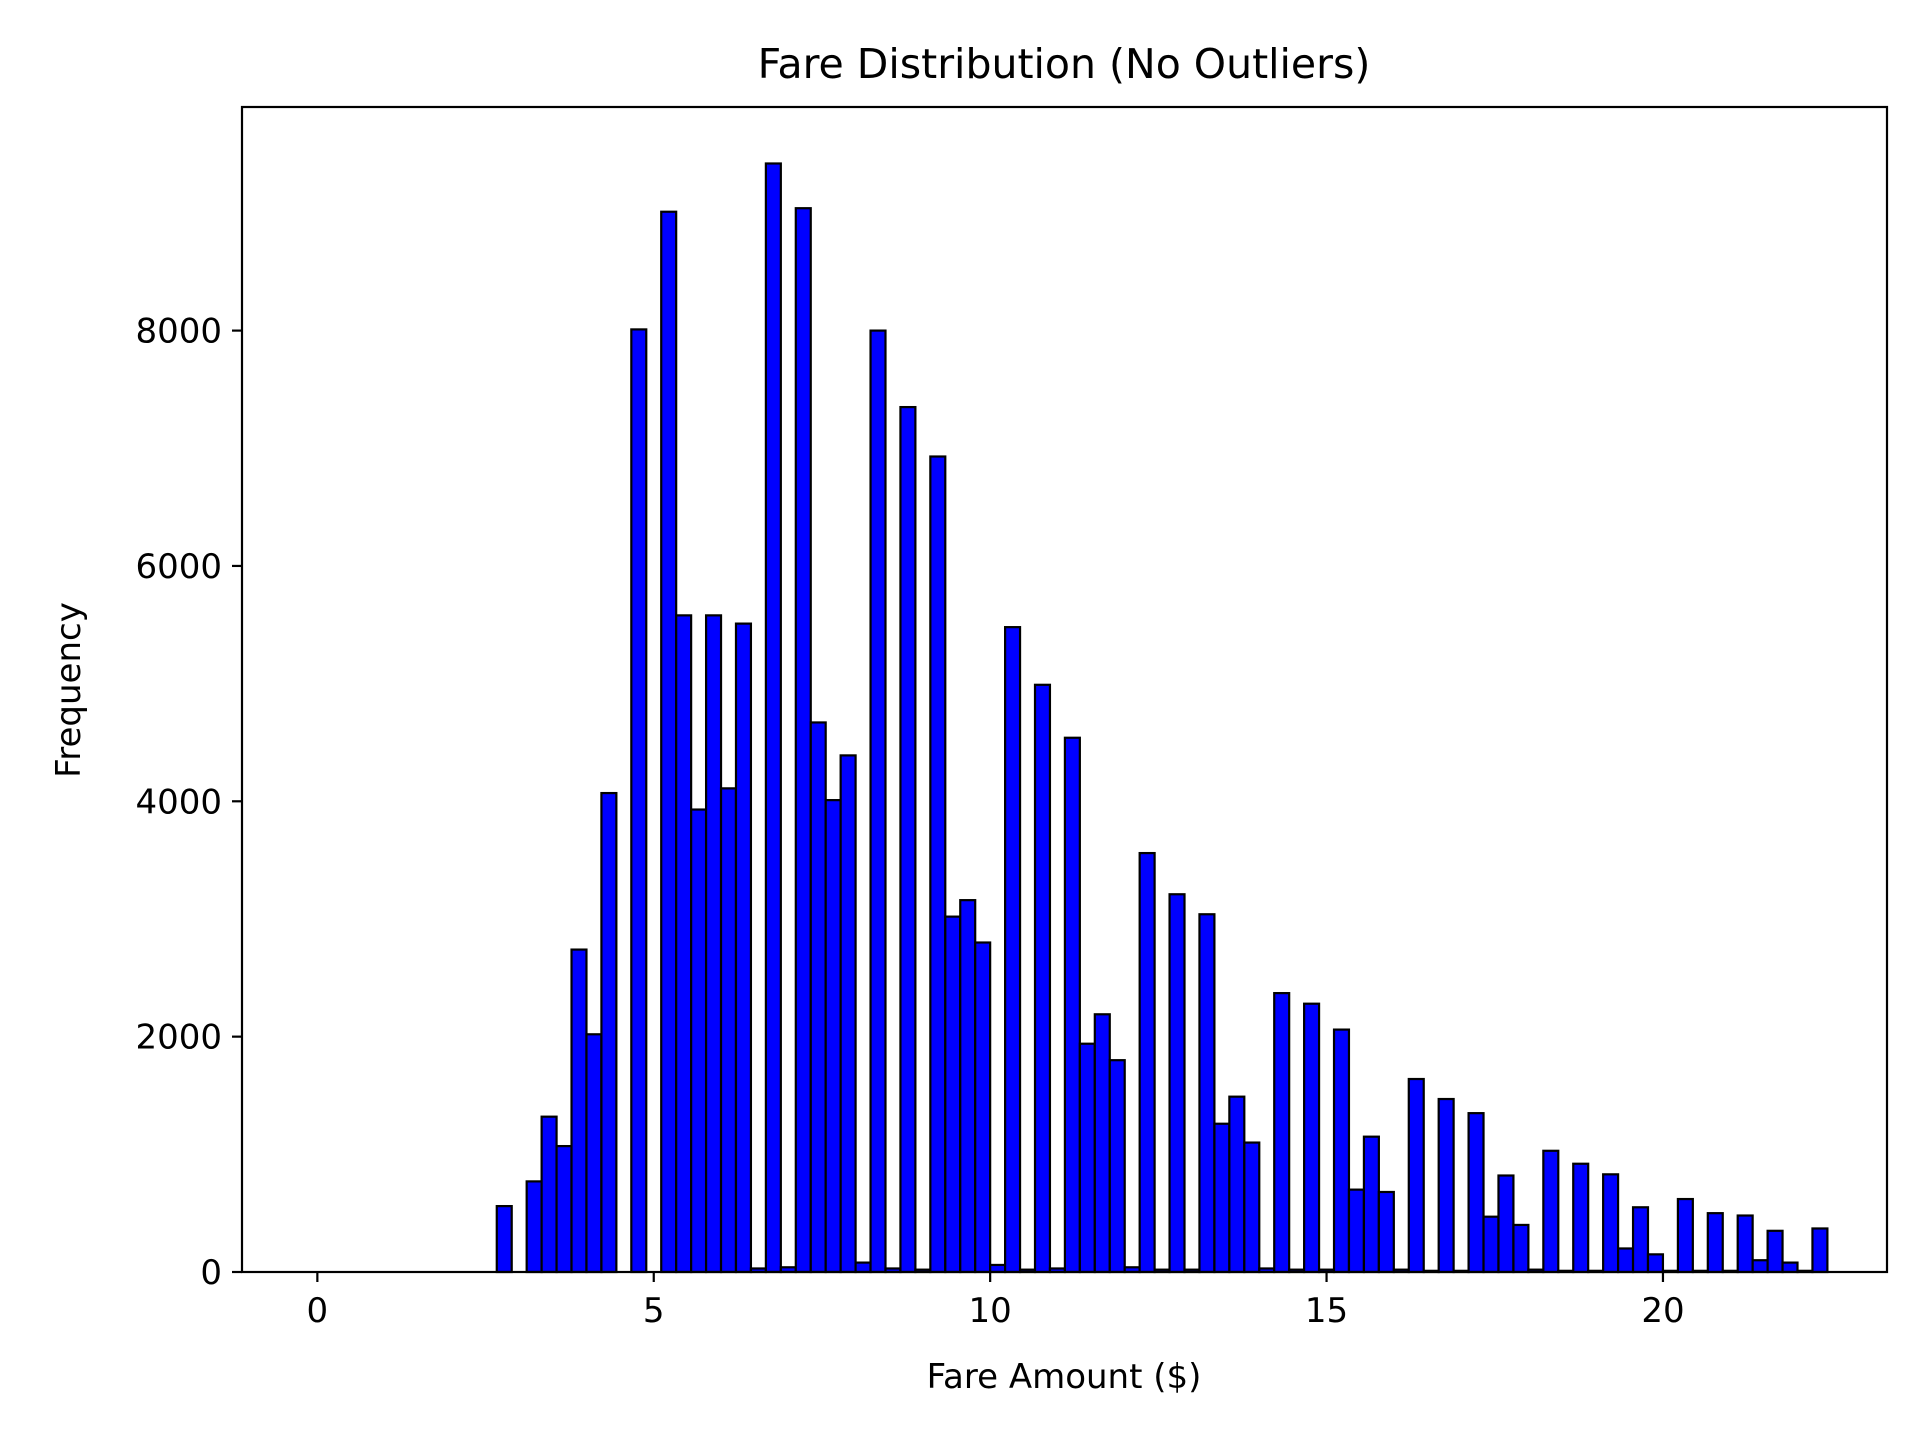  I want to click on y-tick-label: 2000, so click(178, 1038).